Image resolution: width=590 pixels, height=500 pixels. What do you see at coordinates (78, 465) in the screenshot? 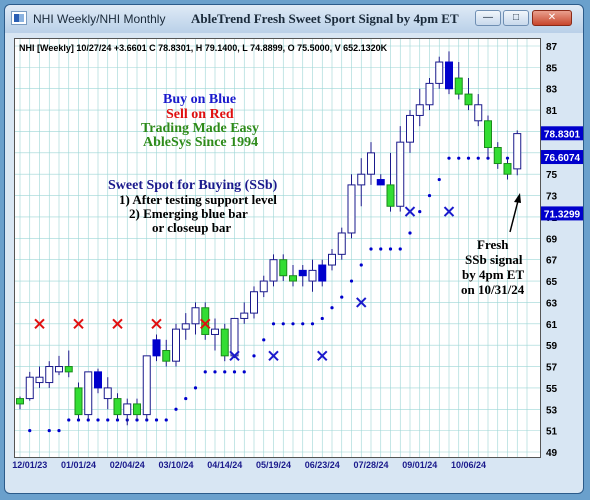
I see `x-tick-label: 01/01/24` at bounding box center [78, 465].